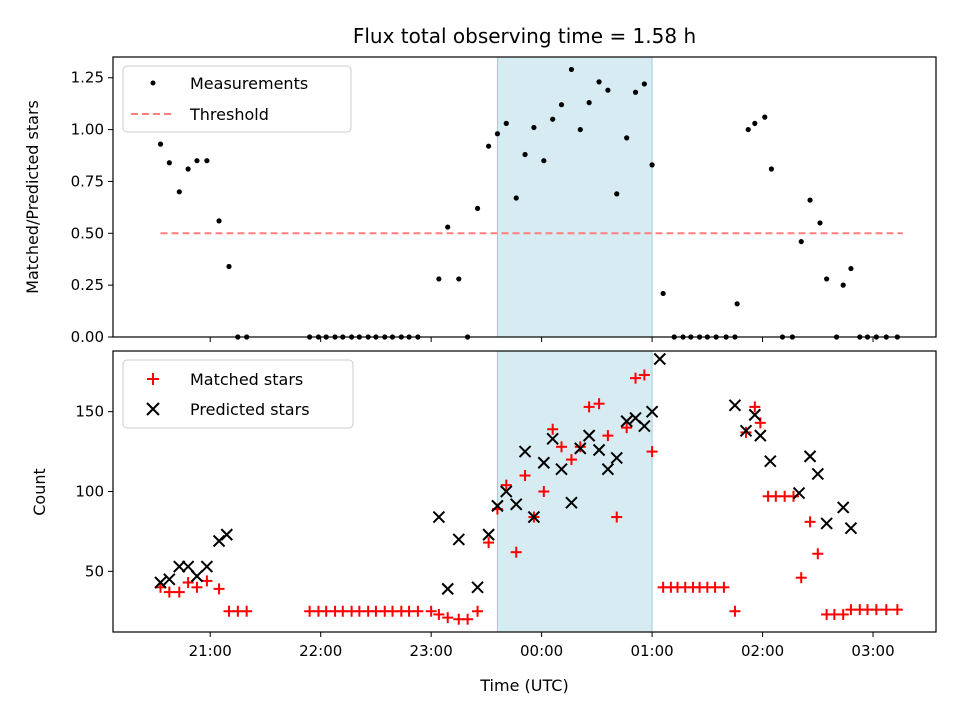 This screenshot has height=720, width=960. Describe the element at coordinates (872, 651) in the screenshot. I see `x-tick-label: 03:00` at that location.